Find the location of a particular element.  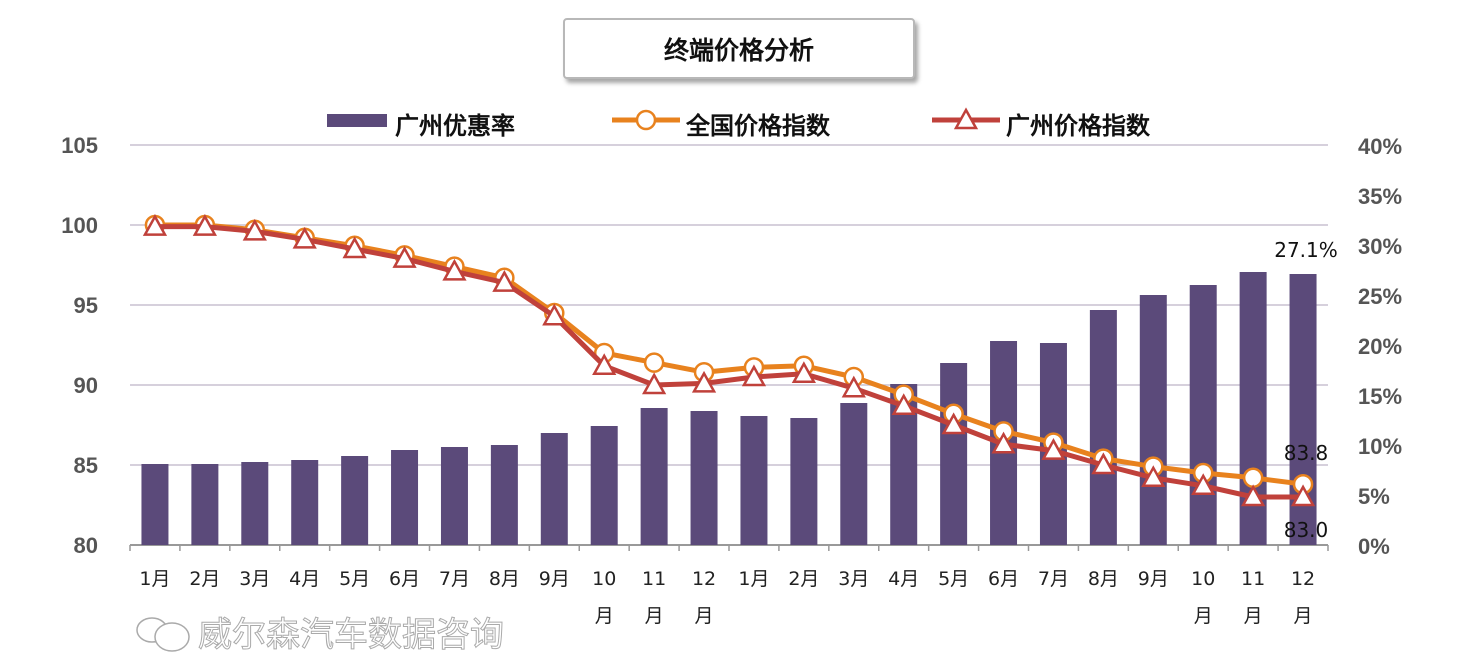

legend-label: 广州优惠率 is located at coordinates (455, 126).